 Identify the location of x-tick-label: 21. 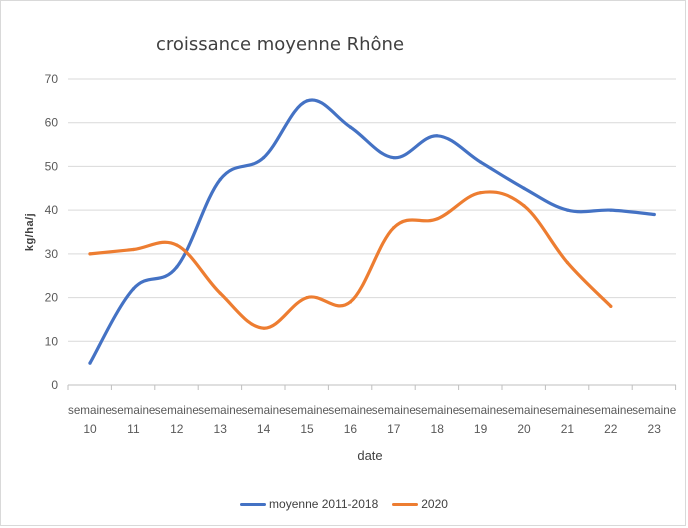
(568, 429).